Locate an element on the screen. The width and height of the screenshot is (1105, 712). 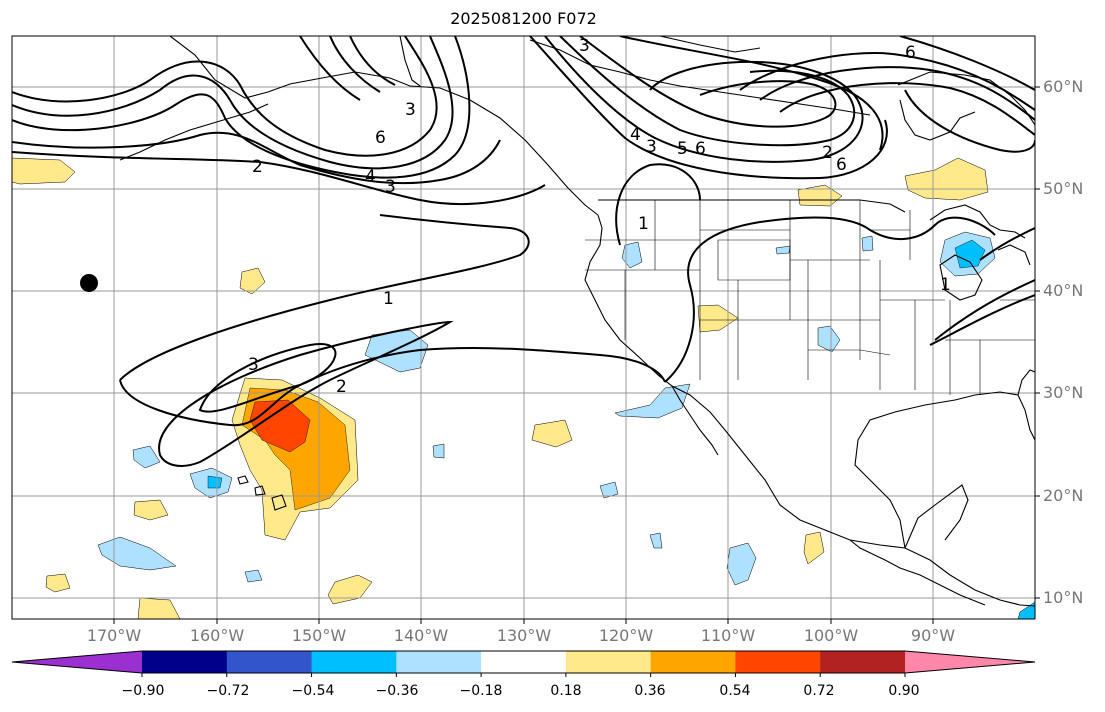
lat-label: 60°N is located at coordinates (1063, 86).